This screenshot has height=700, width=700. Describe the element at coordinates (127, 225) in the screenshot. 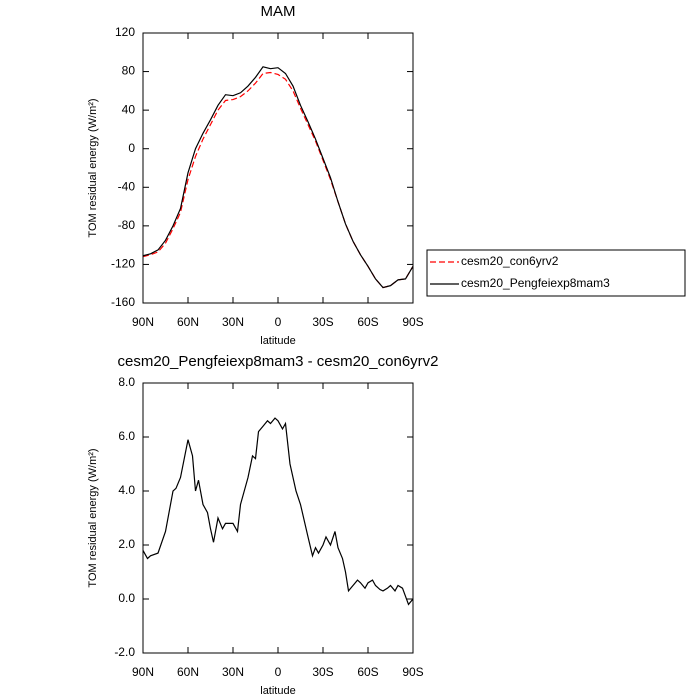

I see `y-tick-label: -80` at that location.